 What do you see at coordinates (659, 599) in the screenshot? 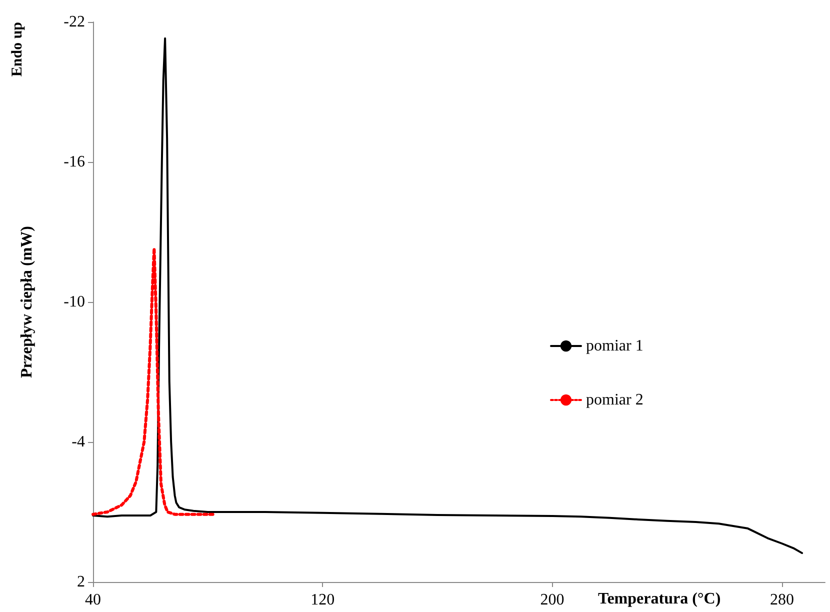
I see `x-axis-title: Temperatura (°C)` at bounding box center [659, 599].